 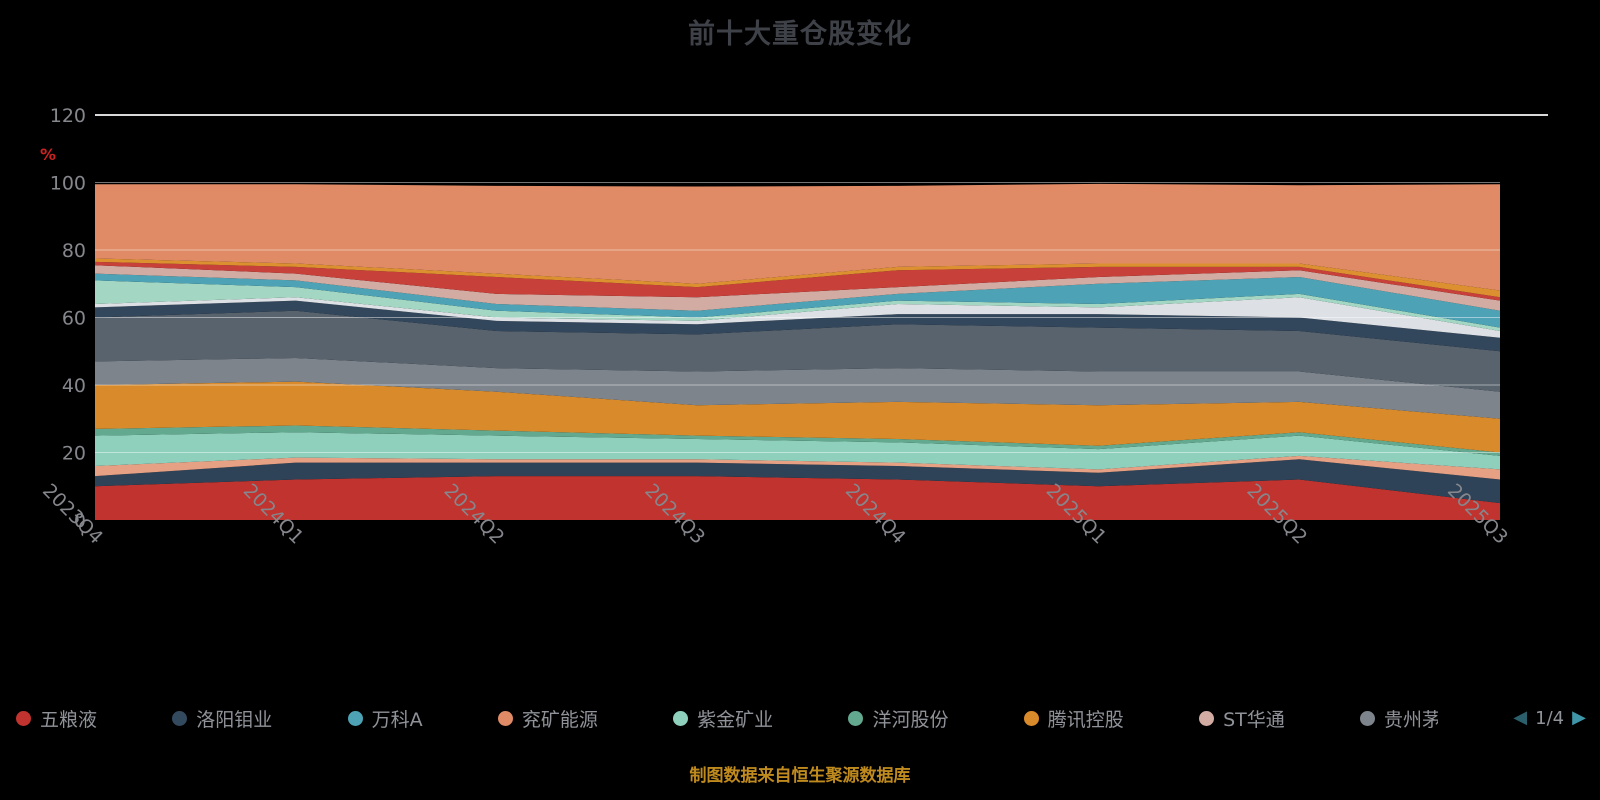 What do you see at coordinates (797, 498) in the screenshot?
I see `area-series-五粮液` at bounding box center [797, 498].